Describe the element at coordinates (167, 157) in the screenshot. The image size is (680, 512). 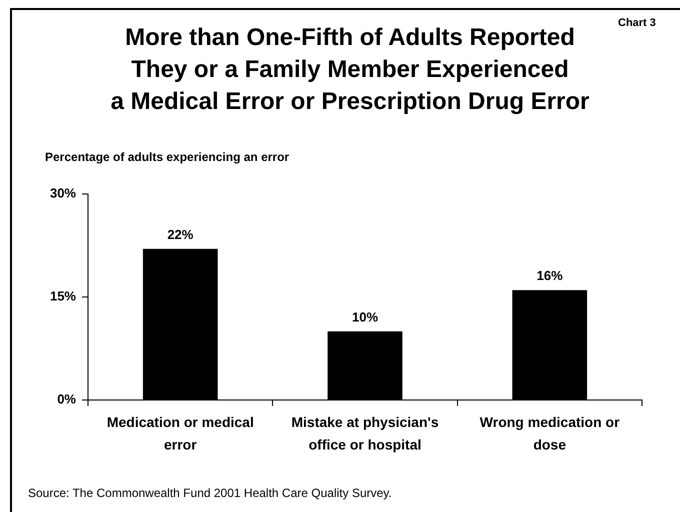
I see `y-axis-title: Percentage of adults experiencing an error` at that location.